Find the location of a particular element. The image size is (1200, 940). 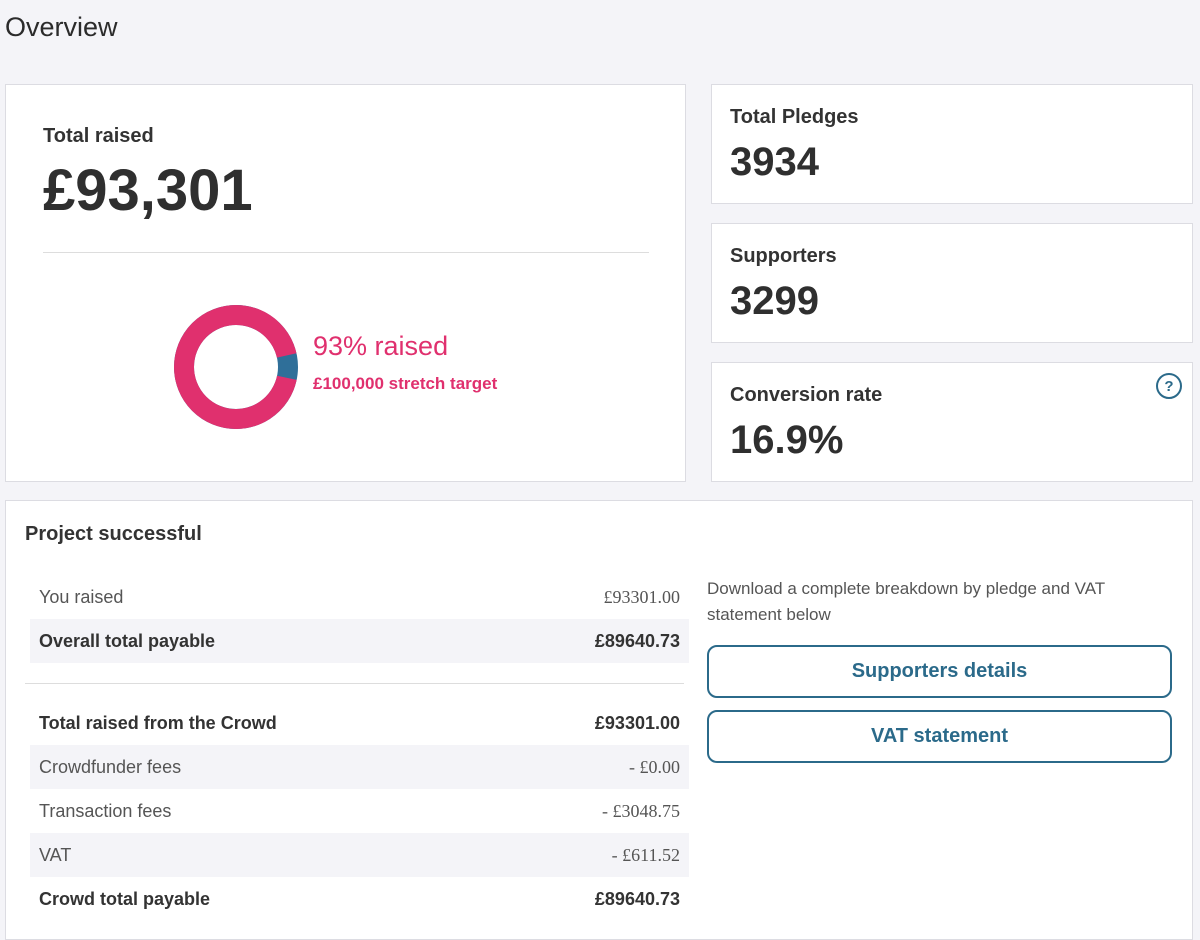

help-icon: ? is located at coordinates (1169, 386).